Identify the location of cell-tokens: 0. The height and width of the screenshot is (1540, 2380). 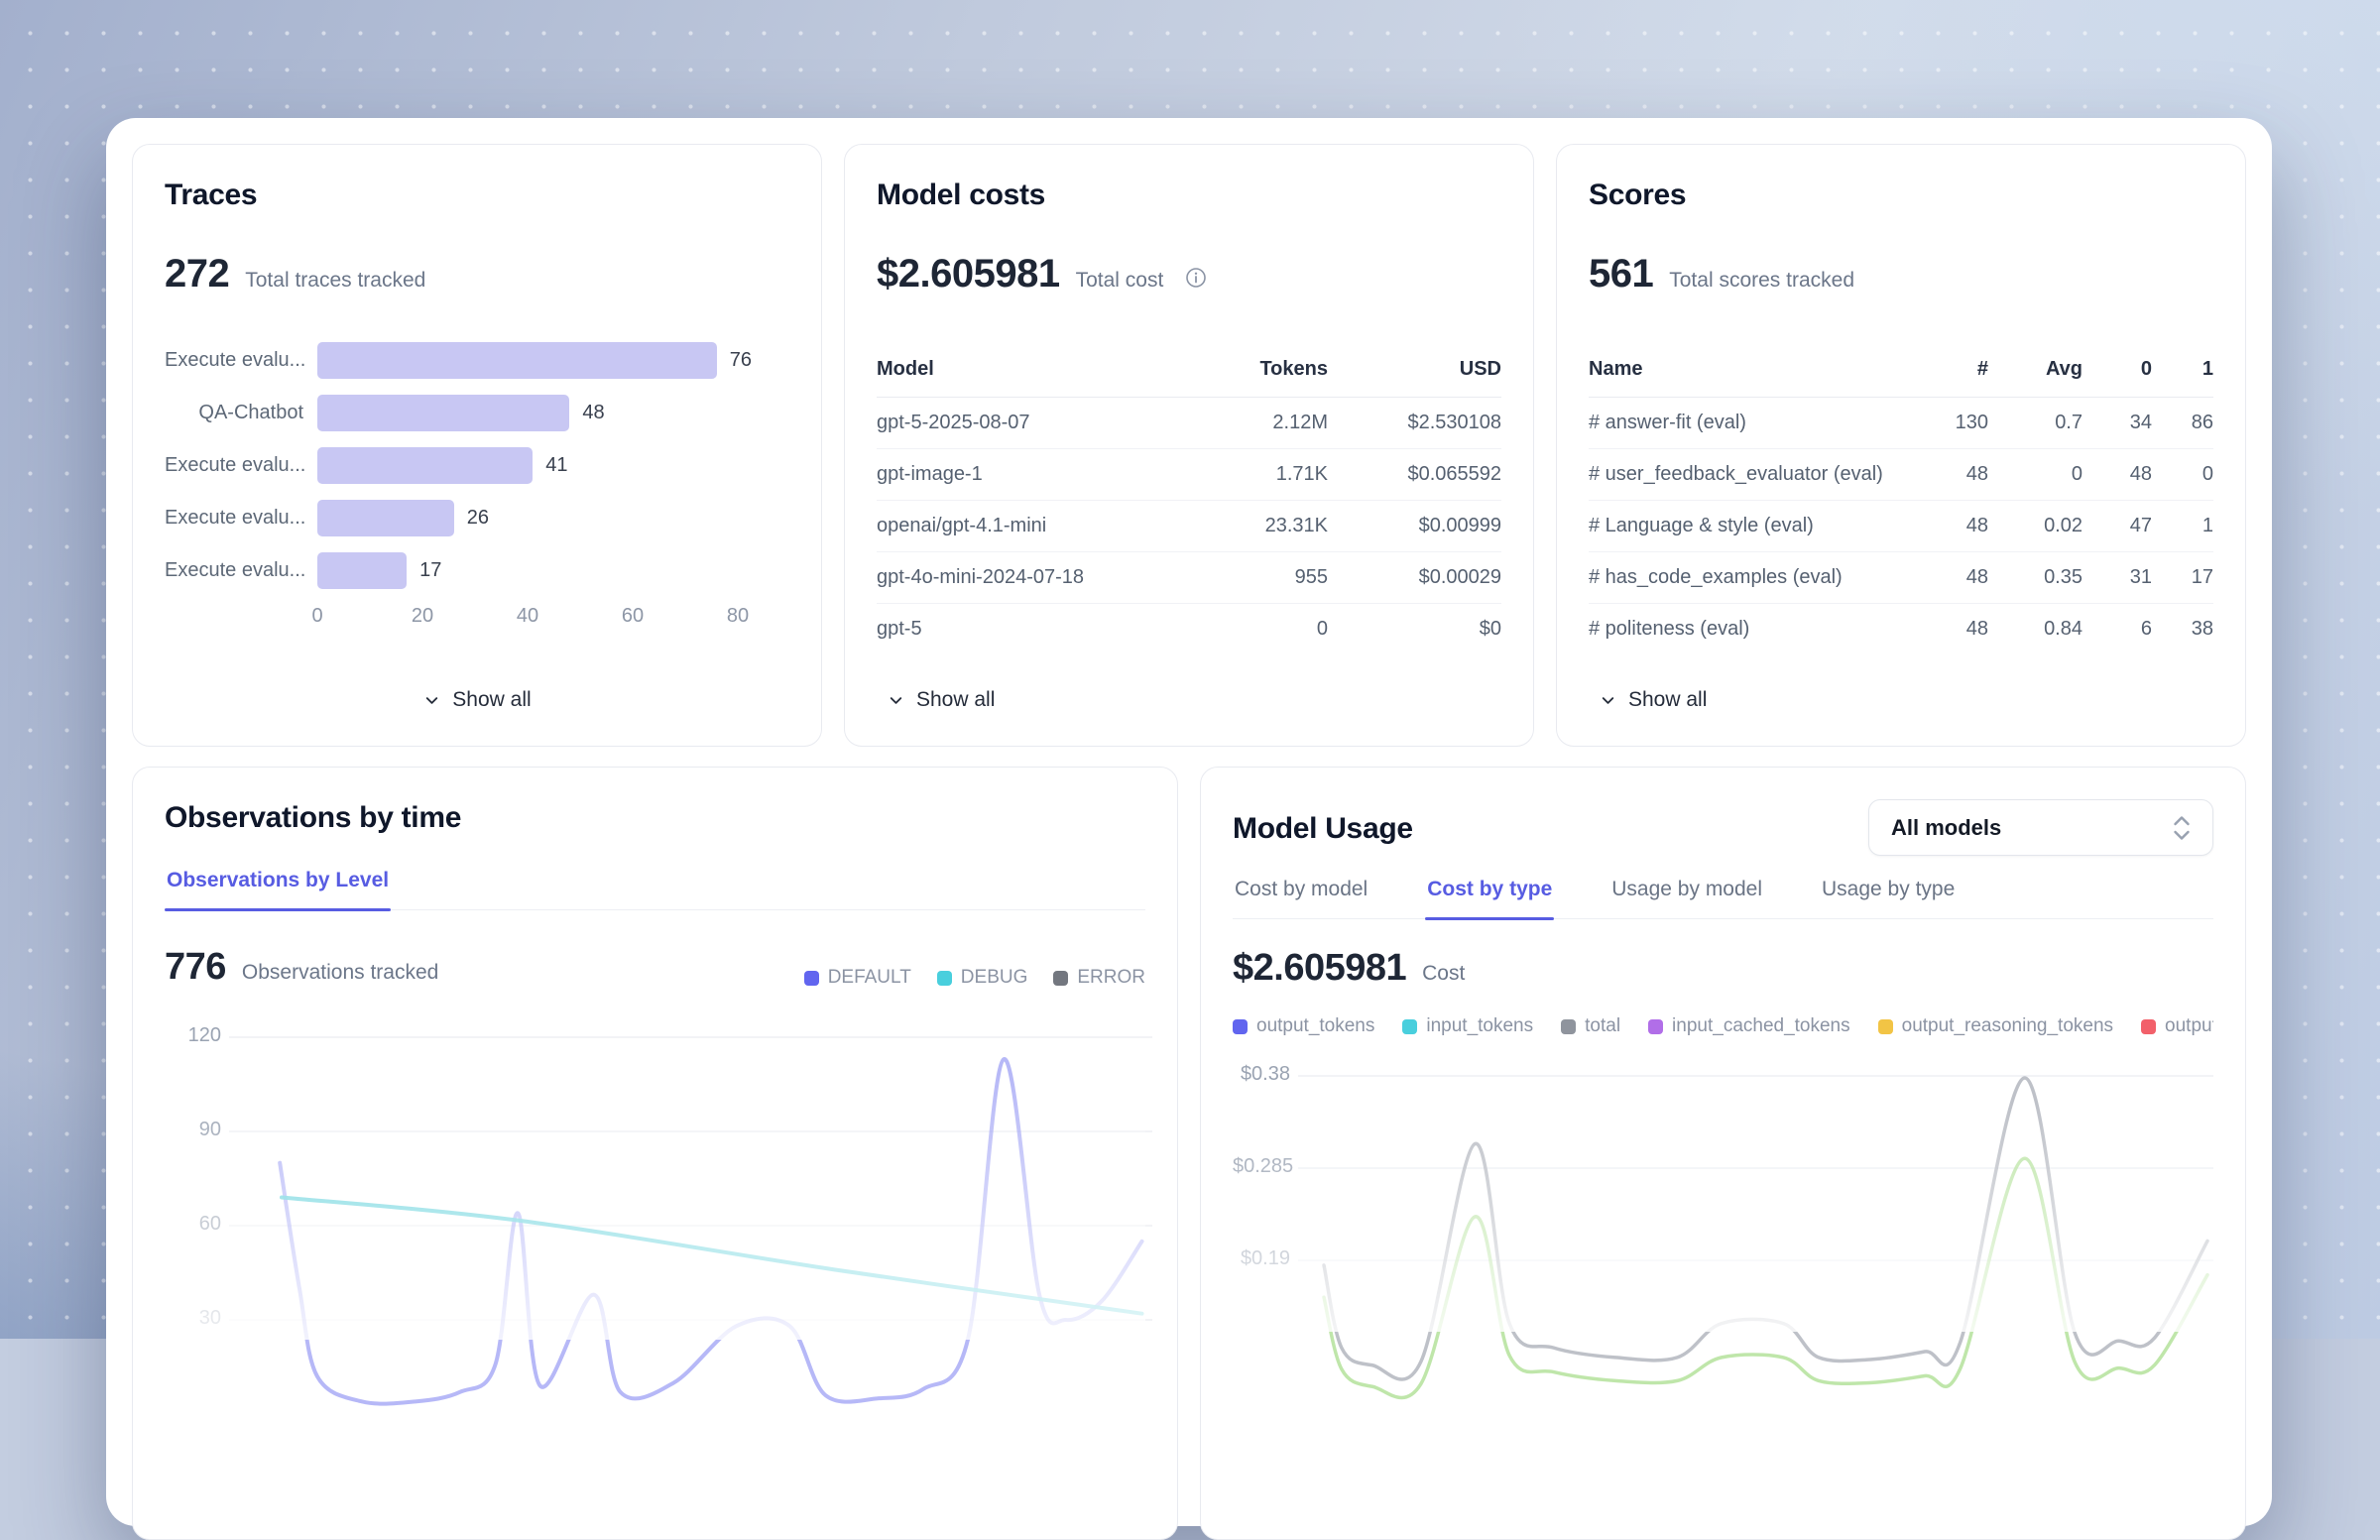
(1322, 629).